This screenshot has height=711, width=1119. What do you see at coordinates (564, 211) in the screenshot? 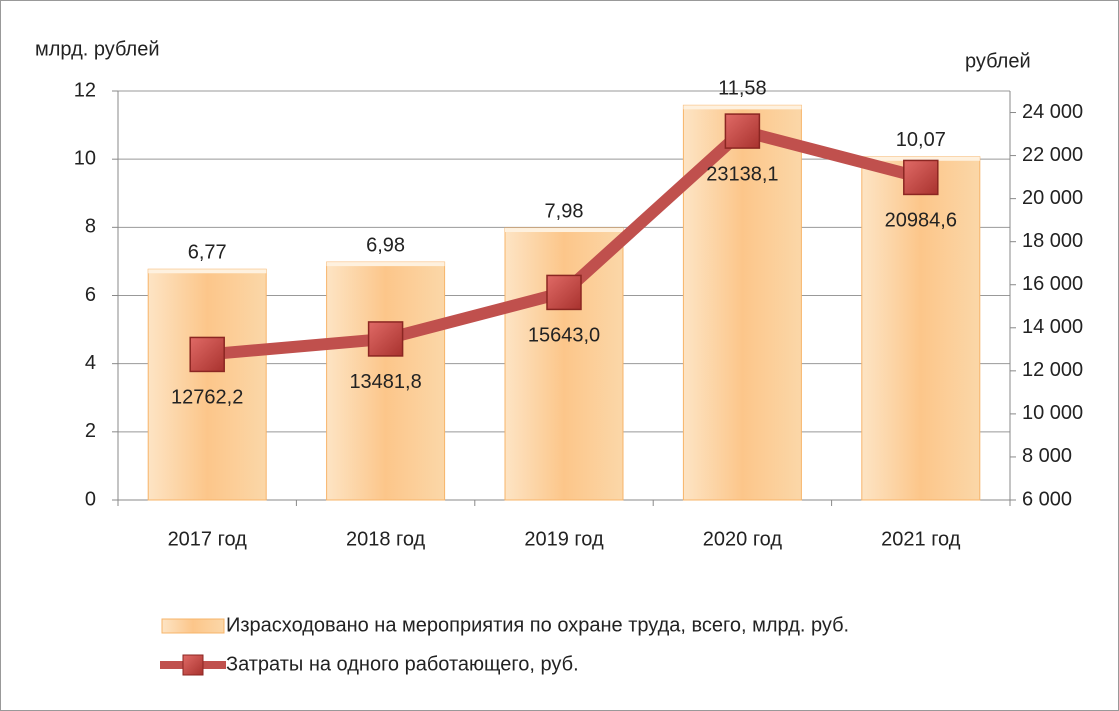
I see `bar-value-label: 7,98` at bounding box center [564, 211].